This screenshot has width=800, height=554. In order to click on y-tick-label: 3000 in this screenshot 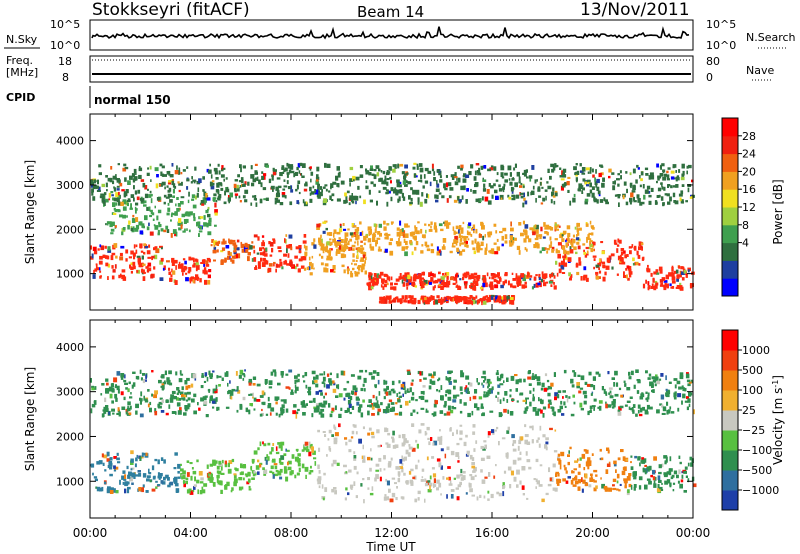, I will do `click(70, 185)`.